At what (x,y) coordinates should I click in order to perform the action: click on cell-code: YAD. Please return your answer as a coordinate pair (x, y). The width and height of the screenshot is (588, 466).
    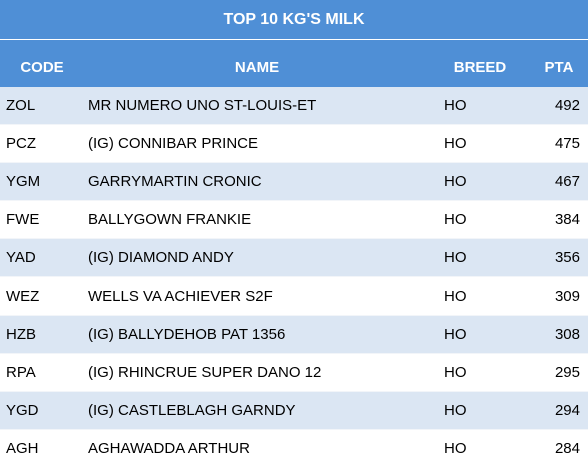
    Looking at the image, I should click on (21, 258).